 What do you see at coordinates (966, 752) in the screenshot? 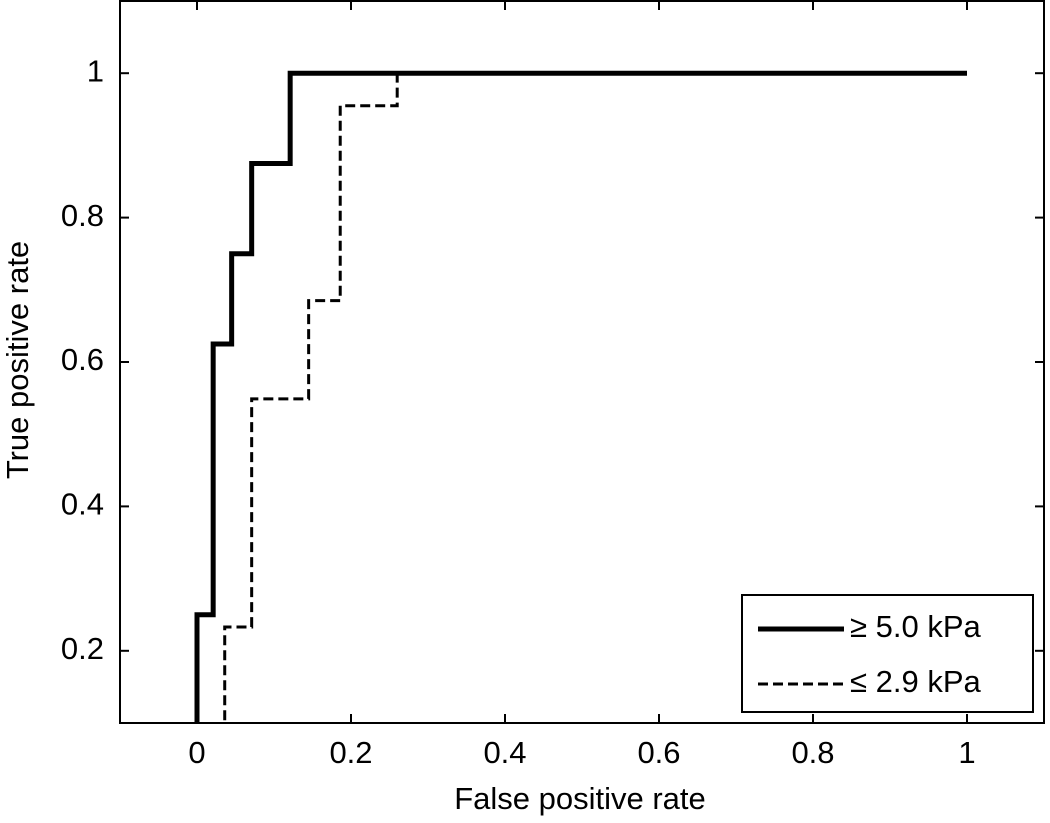
I see `x-tick-label: 1` at bounding box center [966, 752].